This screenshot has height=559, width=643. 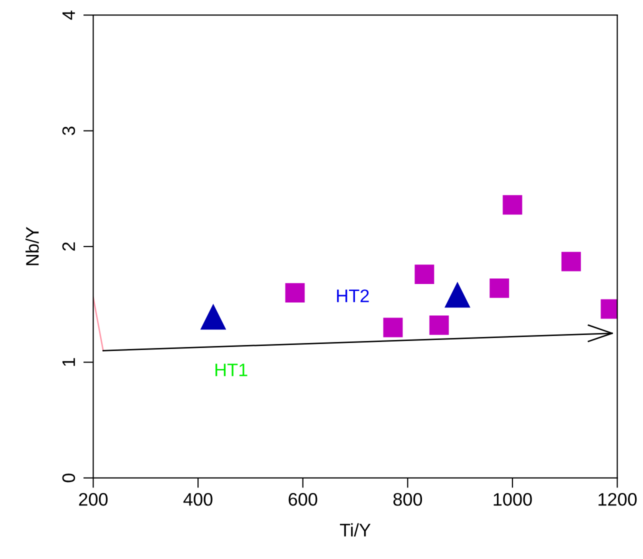 What do you see at coordinates (68, 15) in the screenshot?
I see `y-tick-label: 4` at bounding box center [68, 15].